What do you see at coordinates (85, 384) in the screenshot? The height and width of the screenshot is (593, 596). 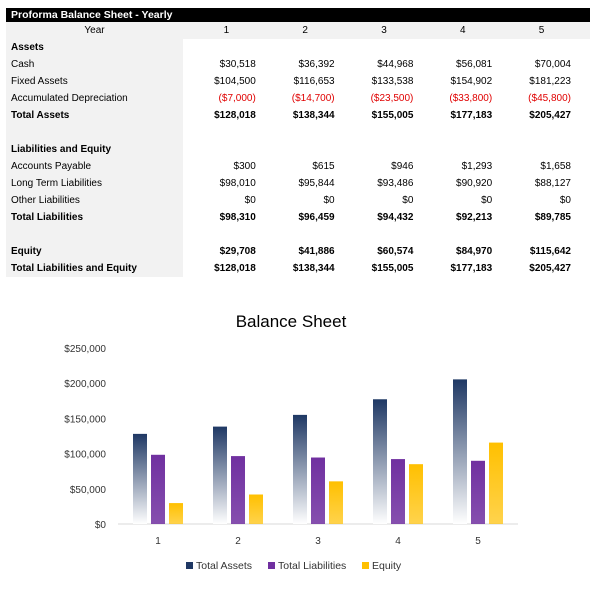 I see `y-tick-label: $200,000` at bounding box center [85, 384].